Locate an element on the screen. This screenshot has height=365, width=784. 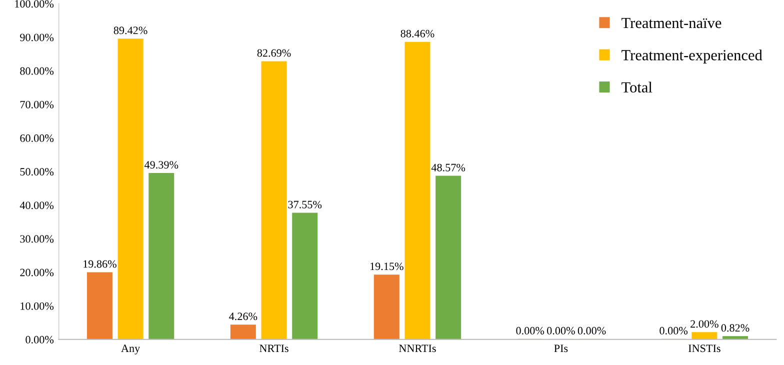
y-tick-label: 80.00% is located at coordinates (37, 71).